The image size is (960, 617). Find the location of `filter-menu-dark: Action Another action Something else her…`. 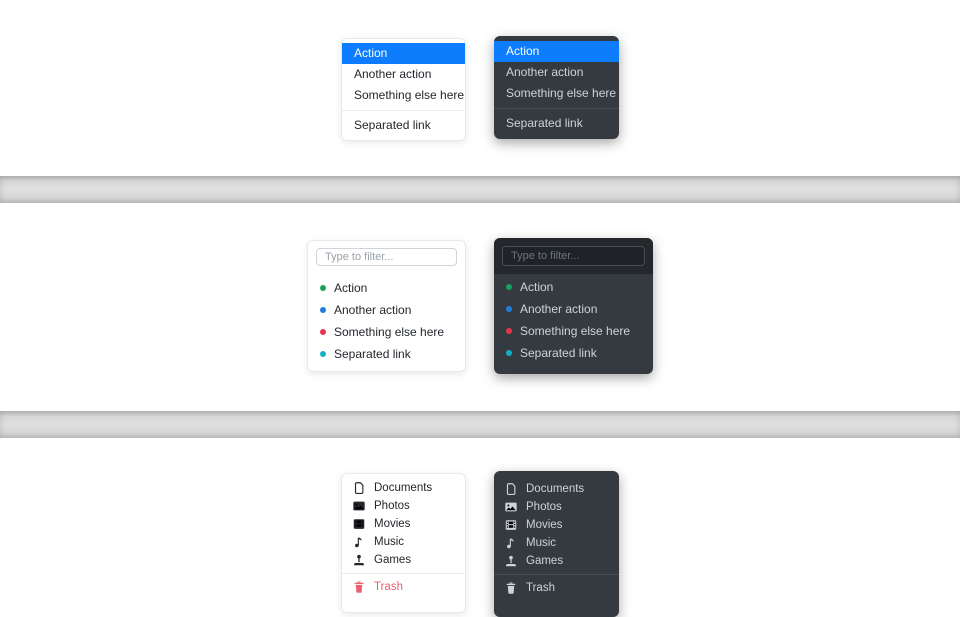

filter-menu-dark: Action Another action Something else her… is located at coordinates (573, 306).